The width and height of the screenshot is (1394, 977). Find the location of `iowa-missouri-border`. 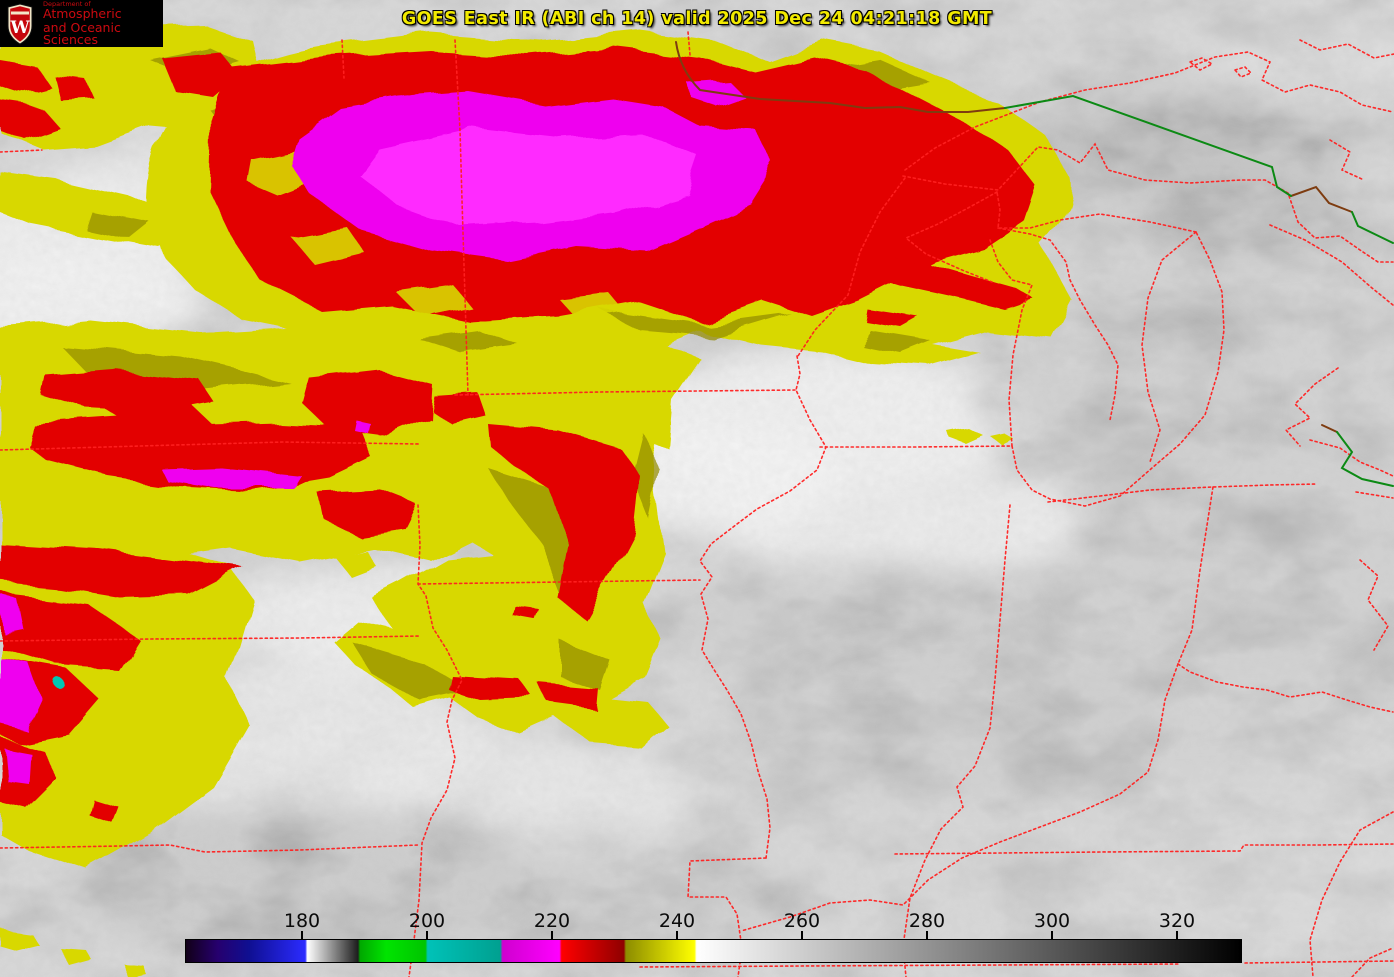

iowa-missouri-border is located at coordinates (559, 582).